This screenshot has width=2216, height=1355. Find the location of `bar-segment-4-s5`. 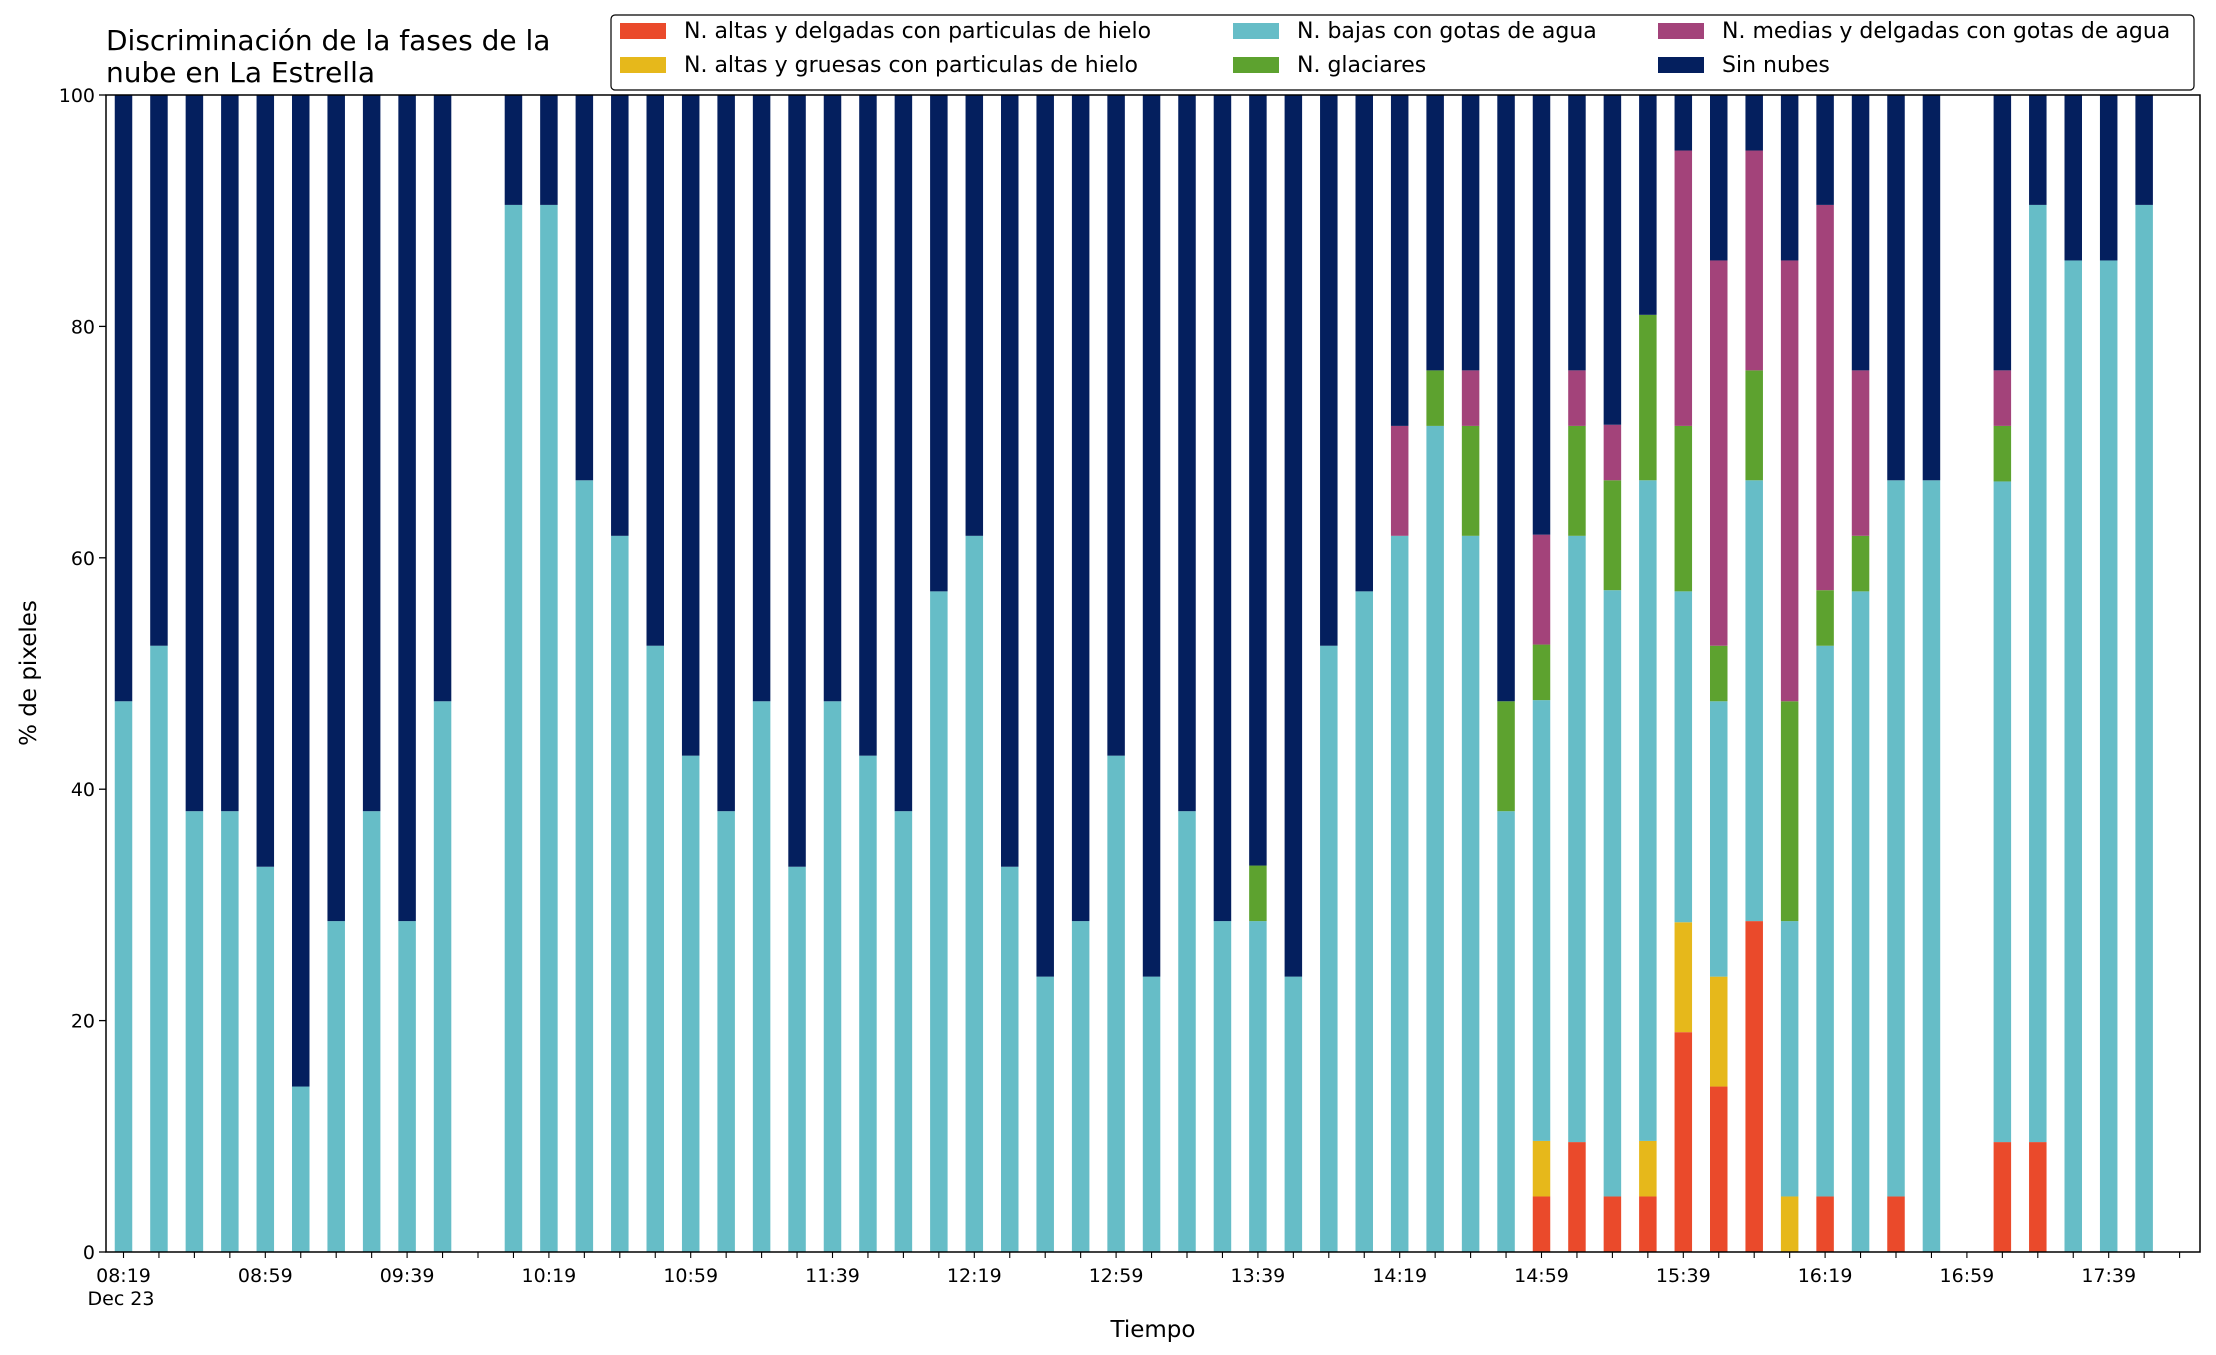

bar-segment-4-s5 is located at coordinates (265, 481).